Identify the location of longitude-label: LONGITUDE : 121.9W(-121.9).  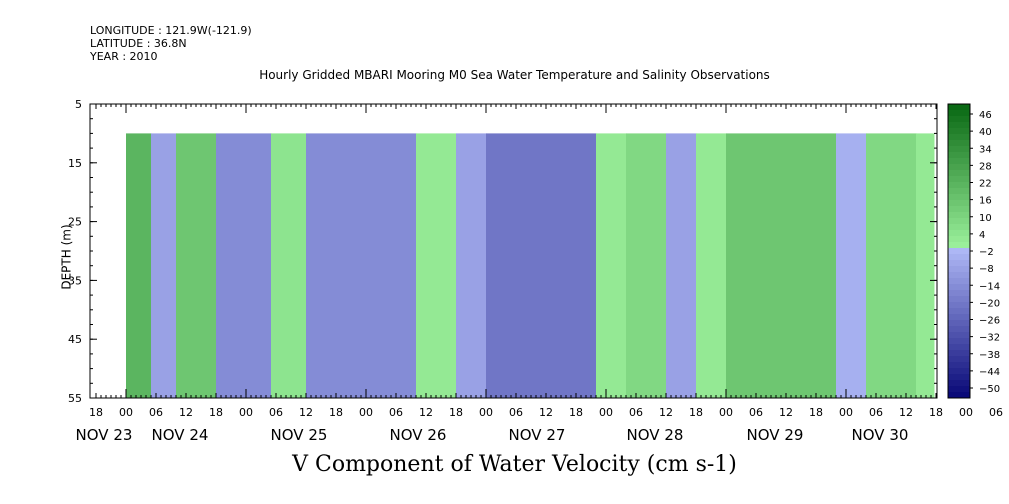
(171, 30).